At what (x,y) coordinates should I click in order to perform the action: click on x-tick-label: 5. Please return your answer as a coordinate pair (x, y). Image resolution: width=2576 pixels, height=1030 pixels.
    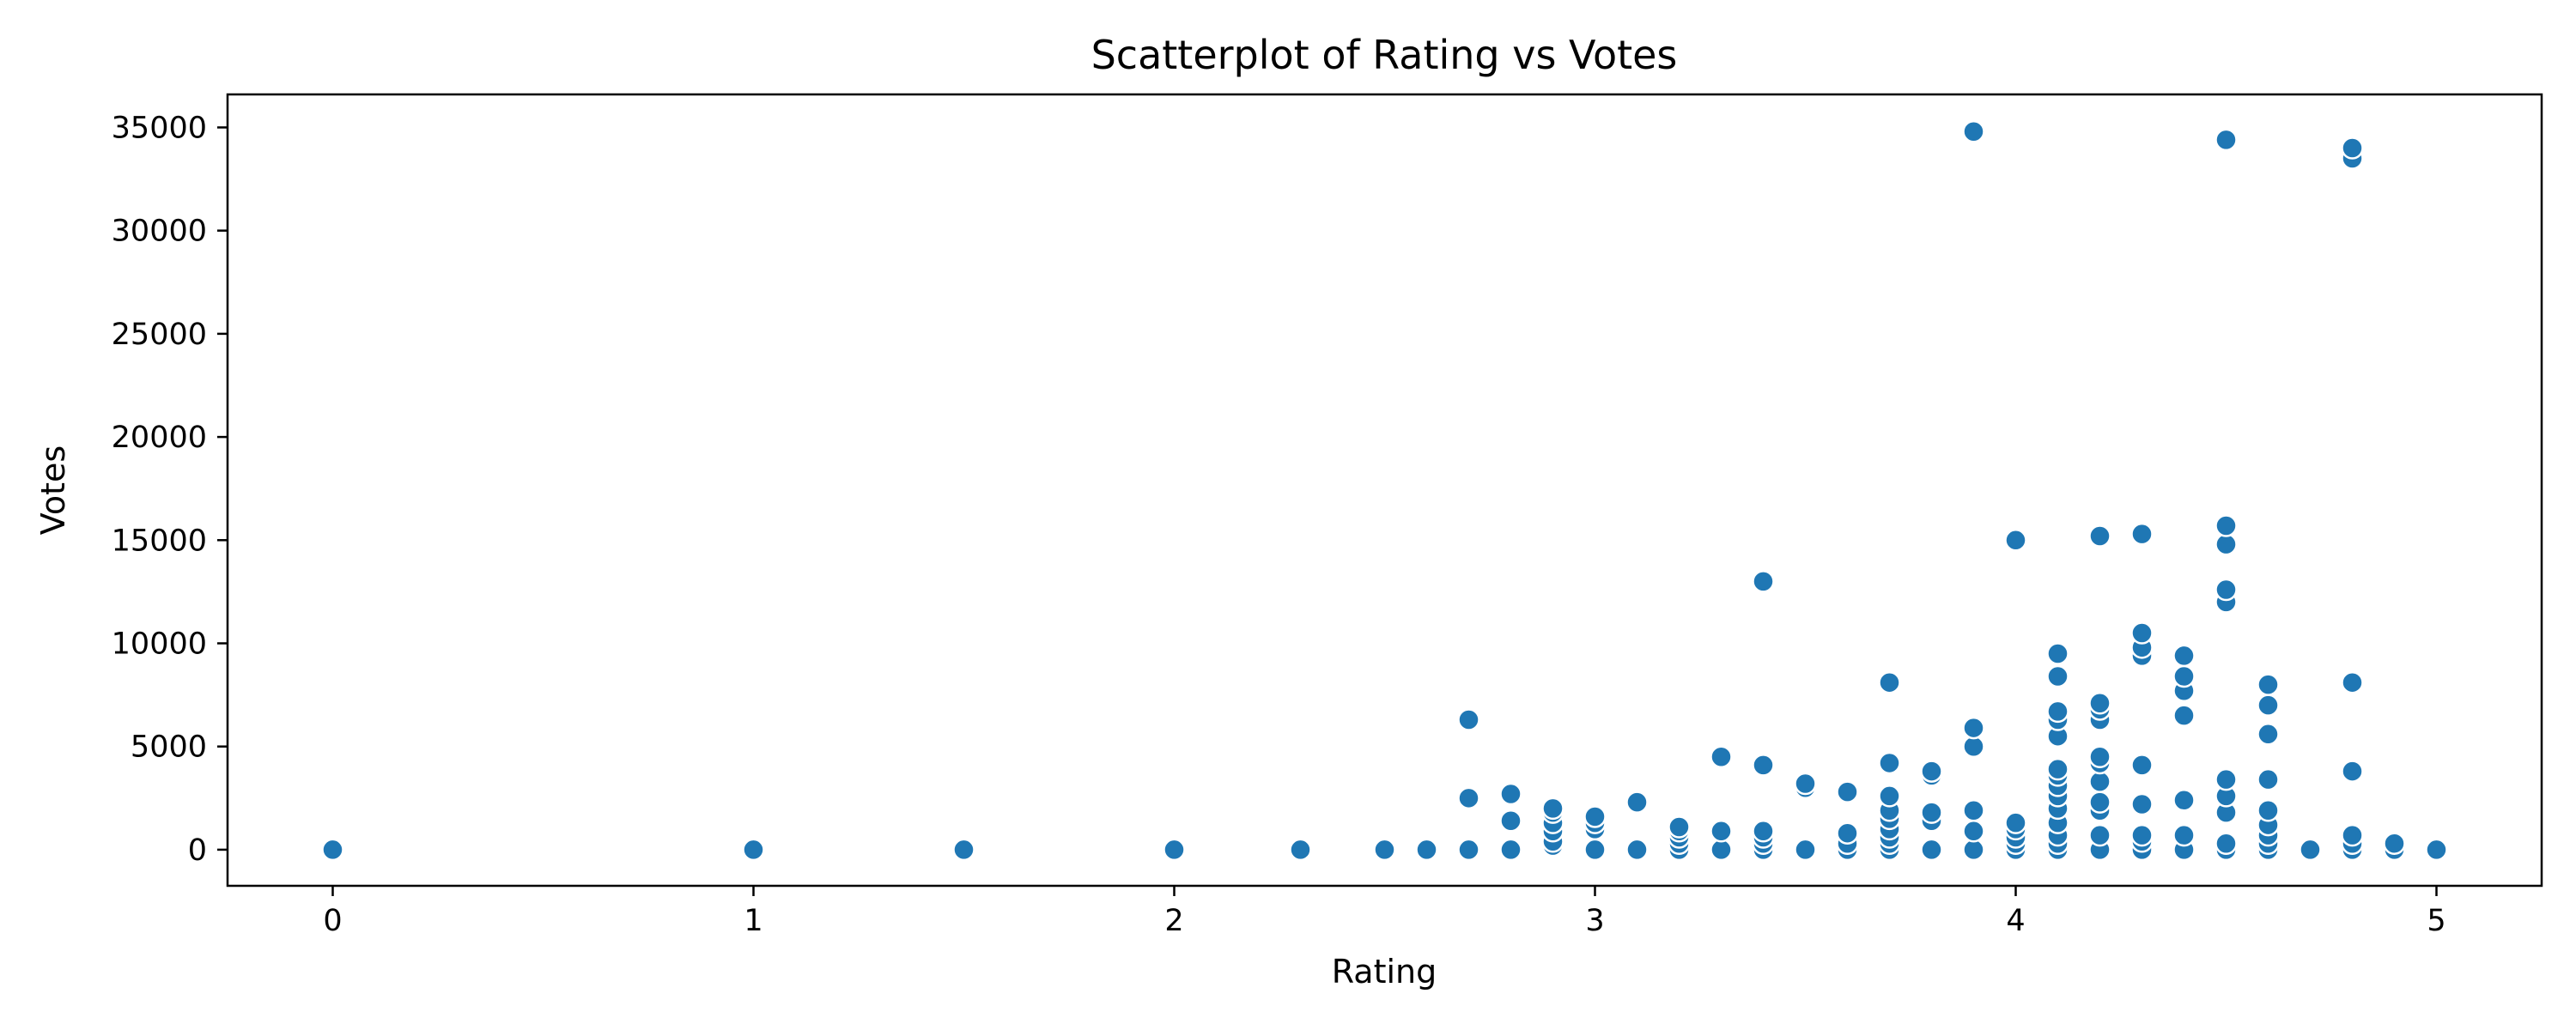
    Looking at the image, I should click on (2436, 921).